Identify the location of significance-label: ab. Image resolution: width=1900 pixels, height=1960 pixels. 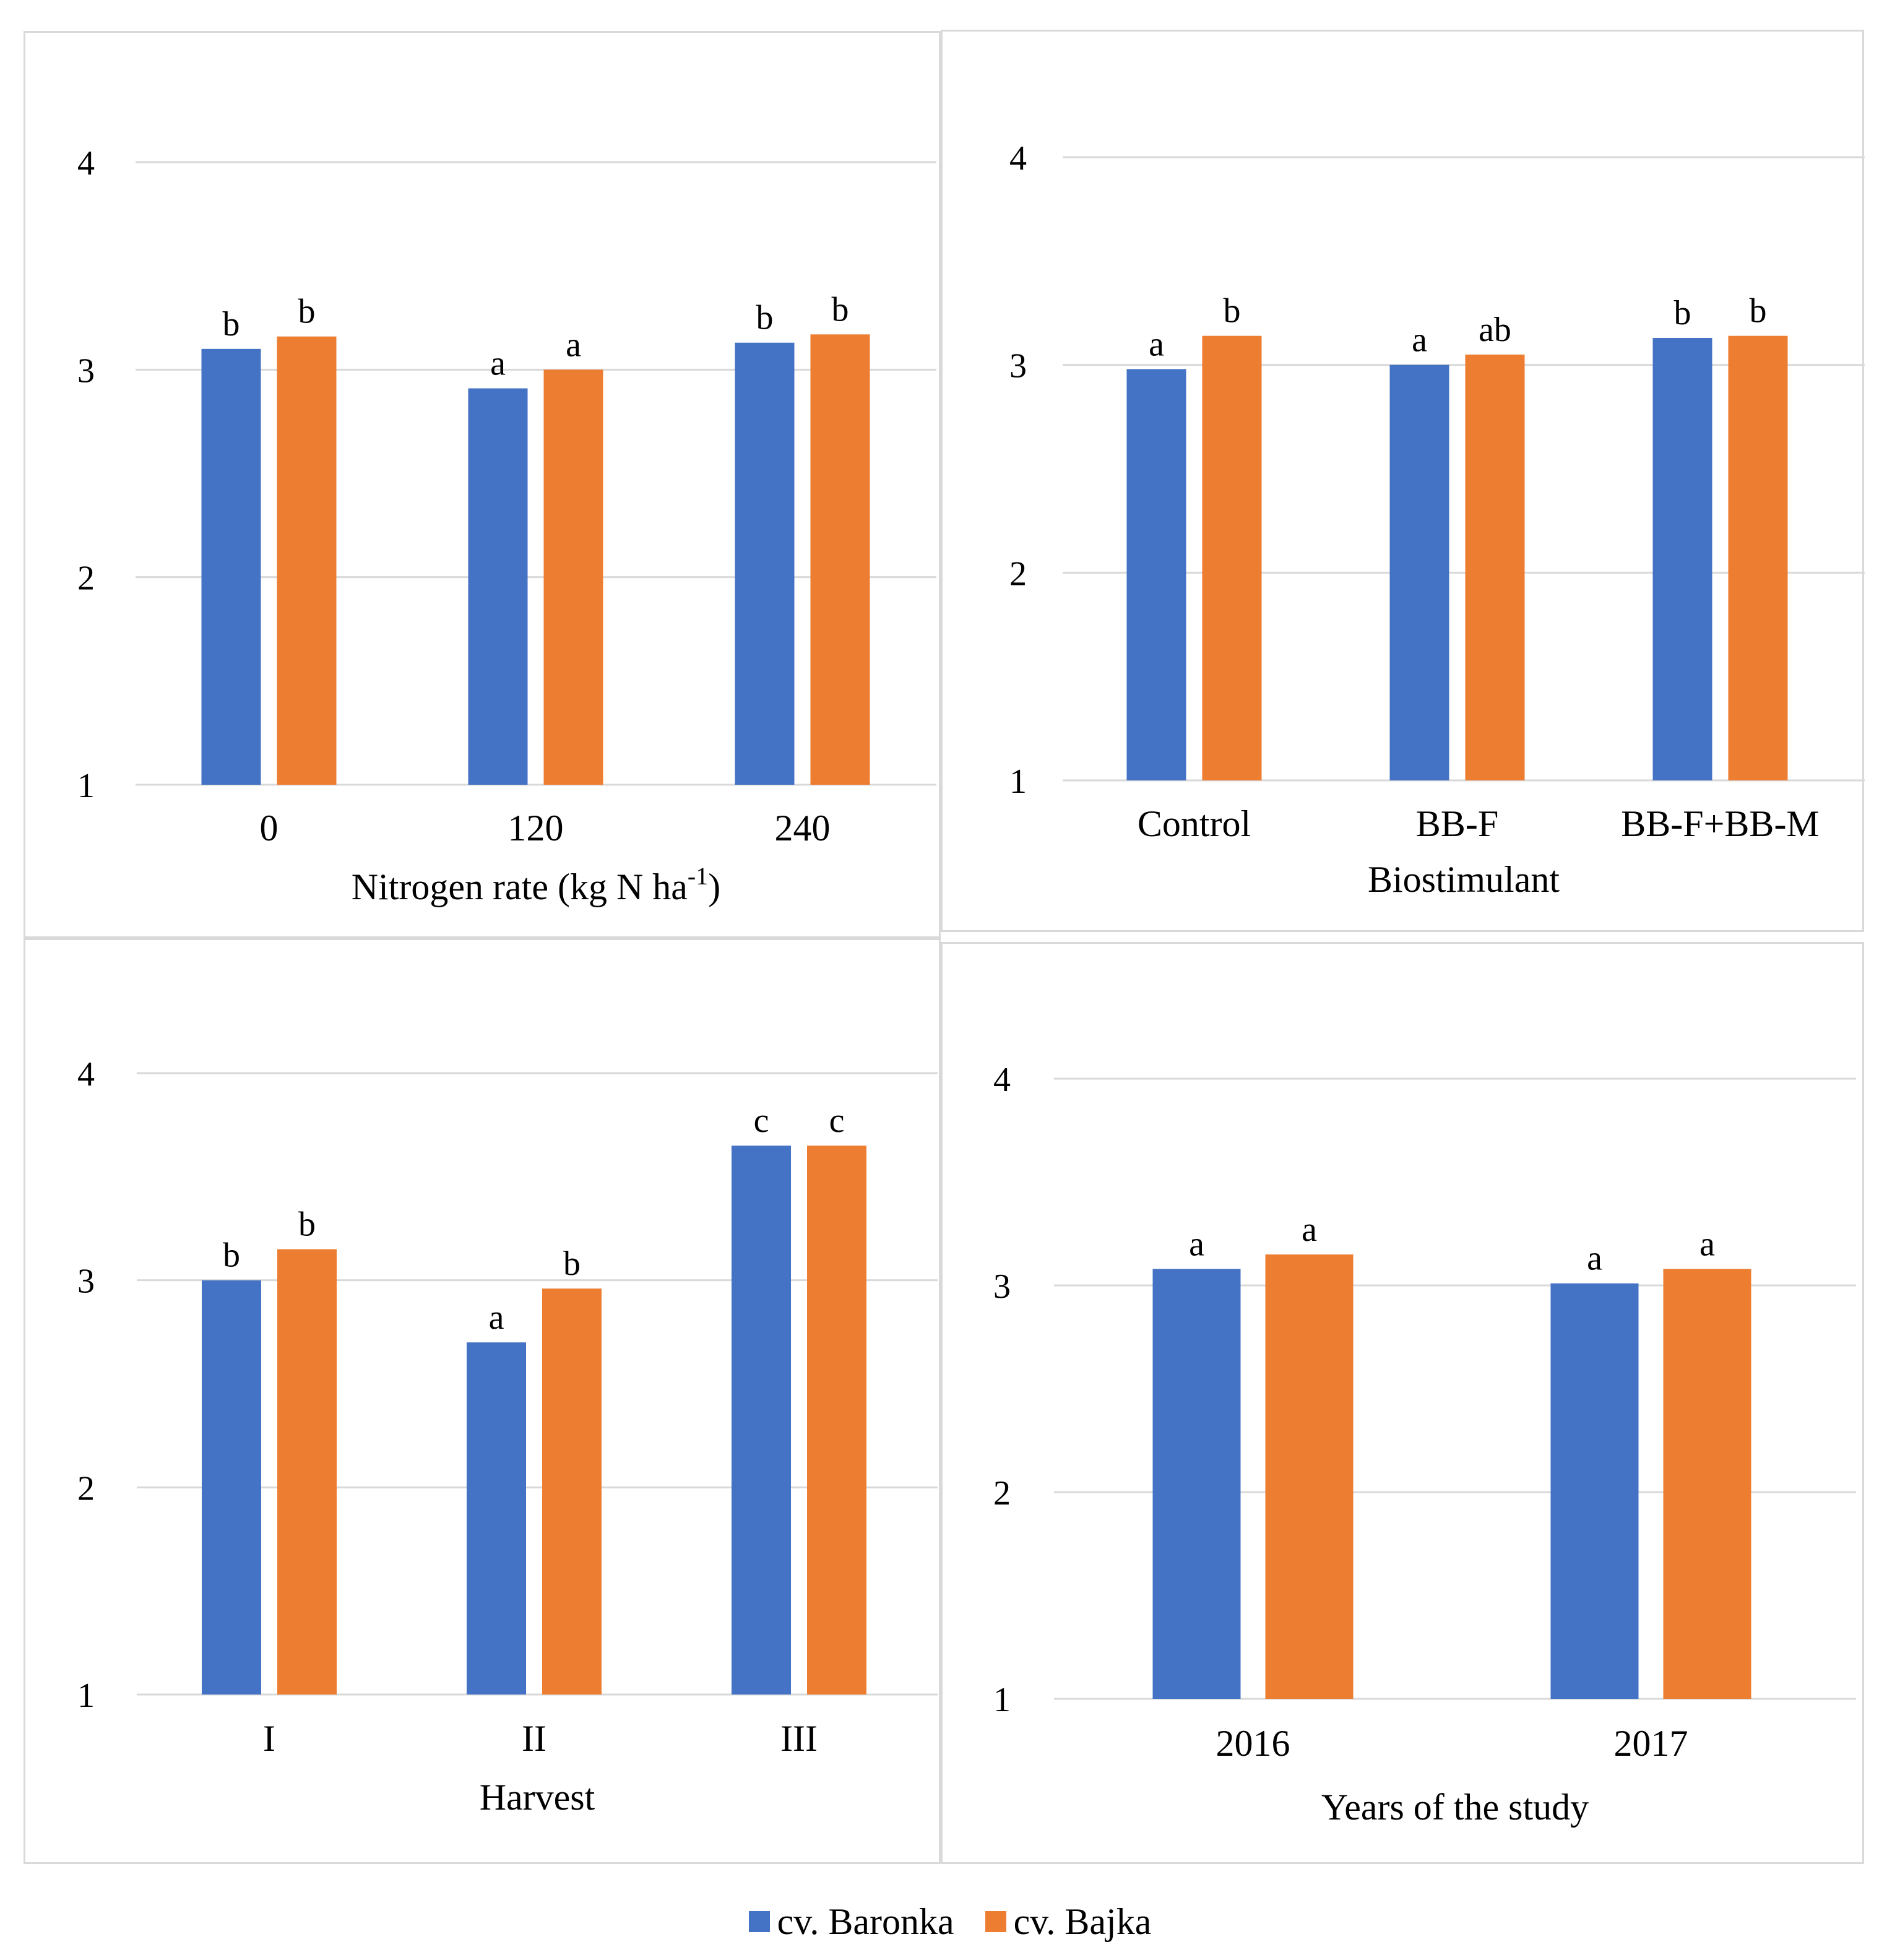
(1495, 330).